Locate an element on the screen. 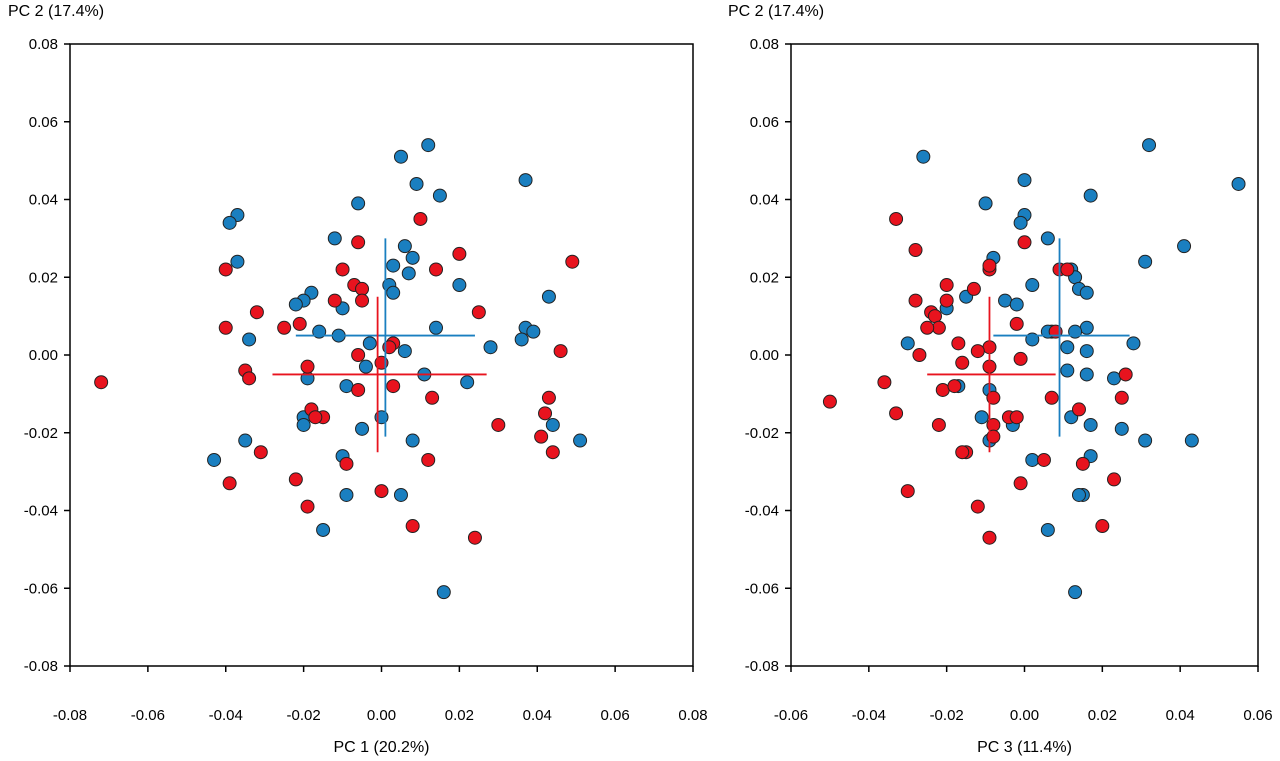 This screenshot has width=1280, height=761. y-tick-label: -0.08 is located at coordinates (762, 666).